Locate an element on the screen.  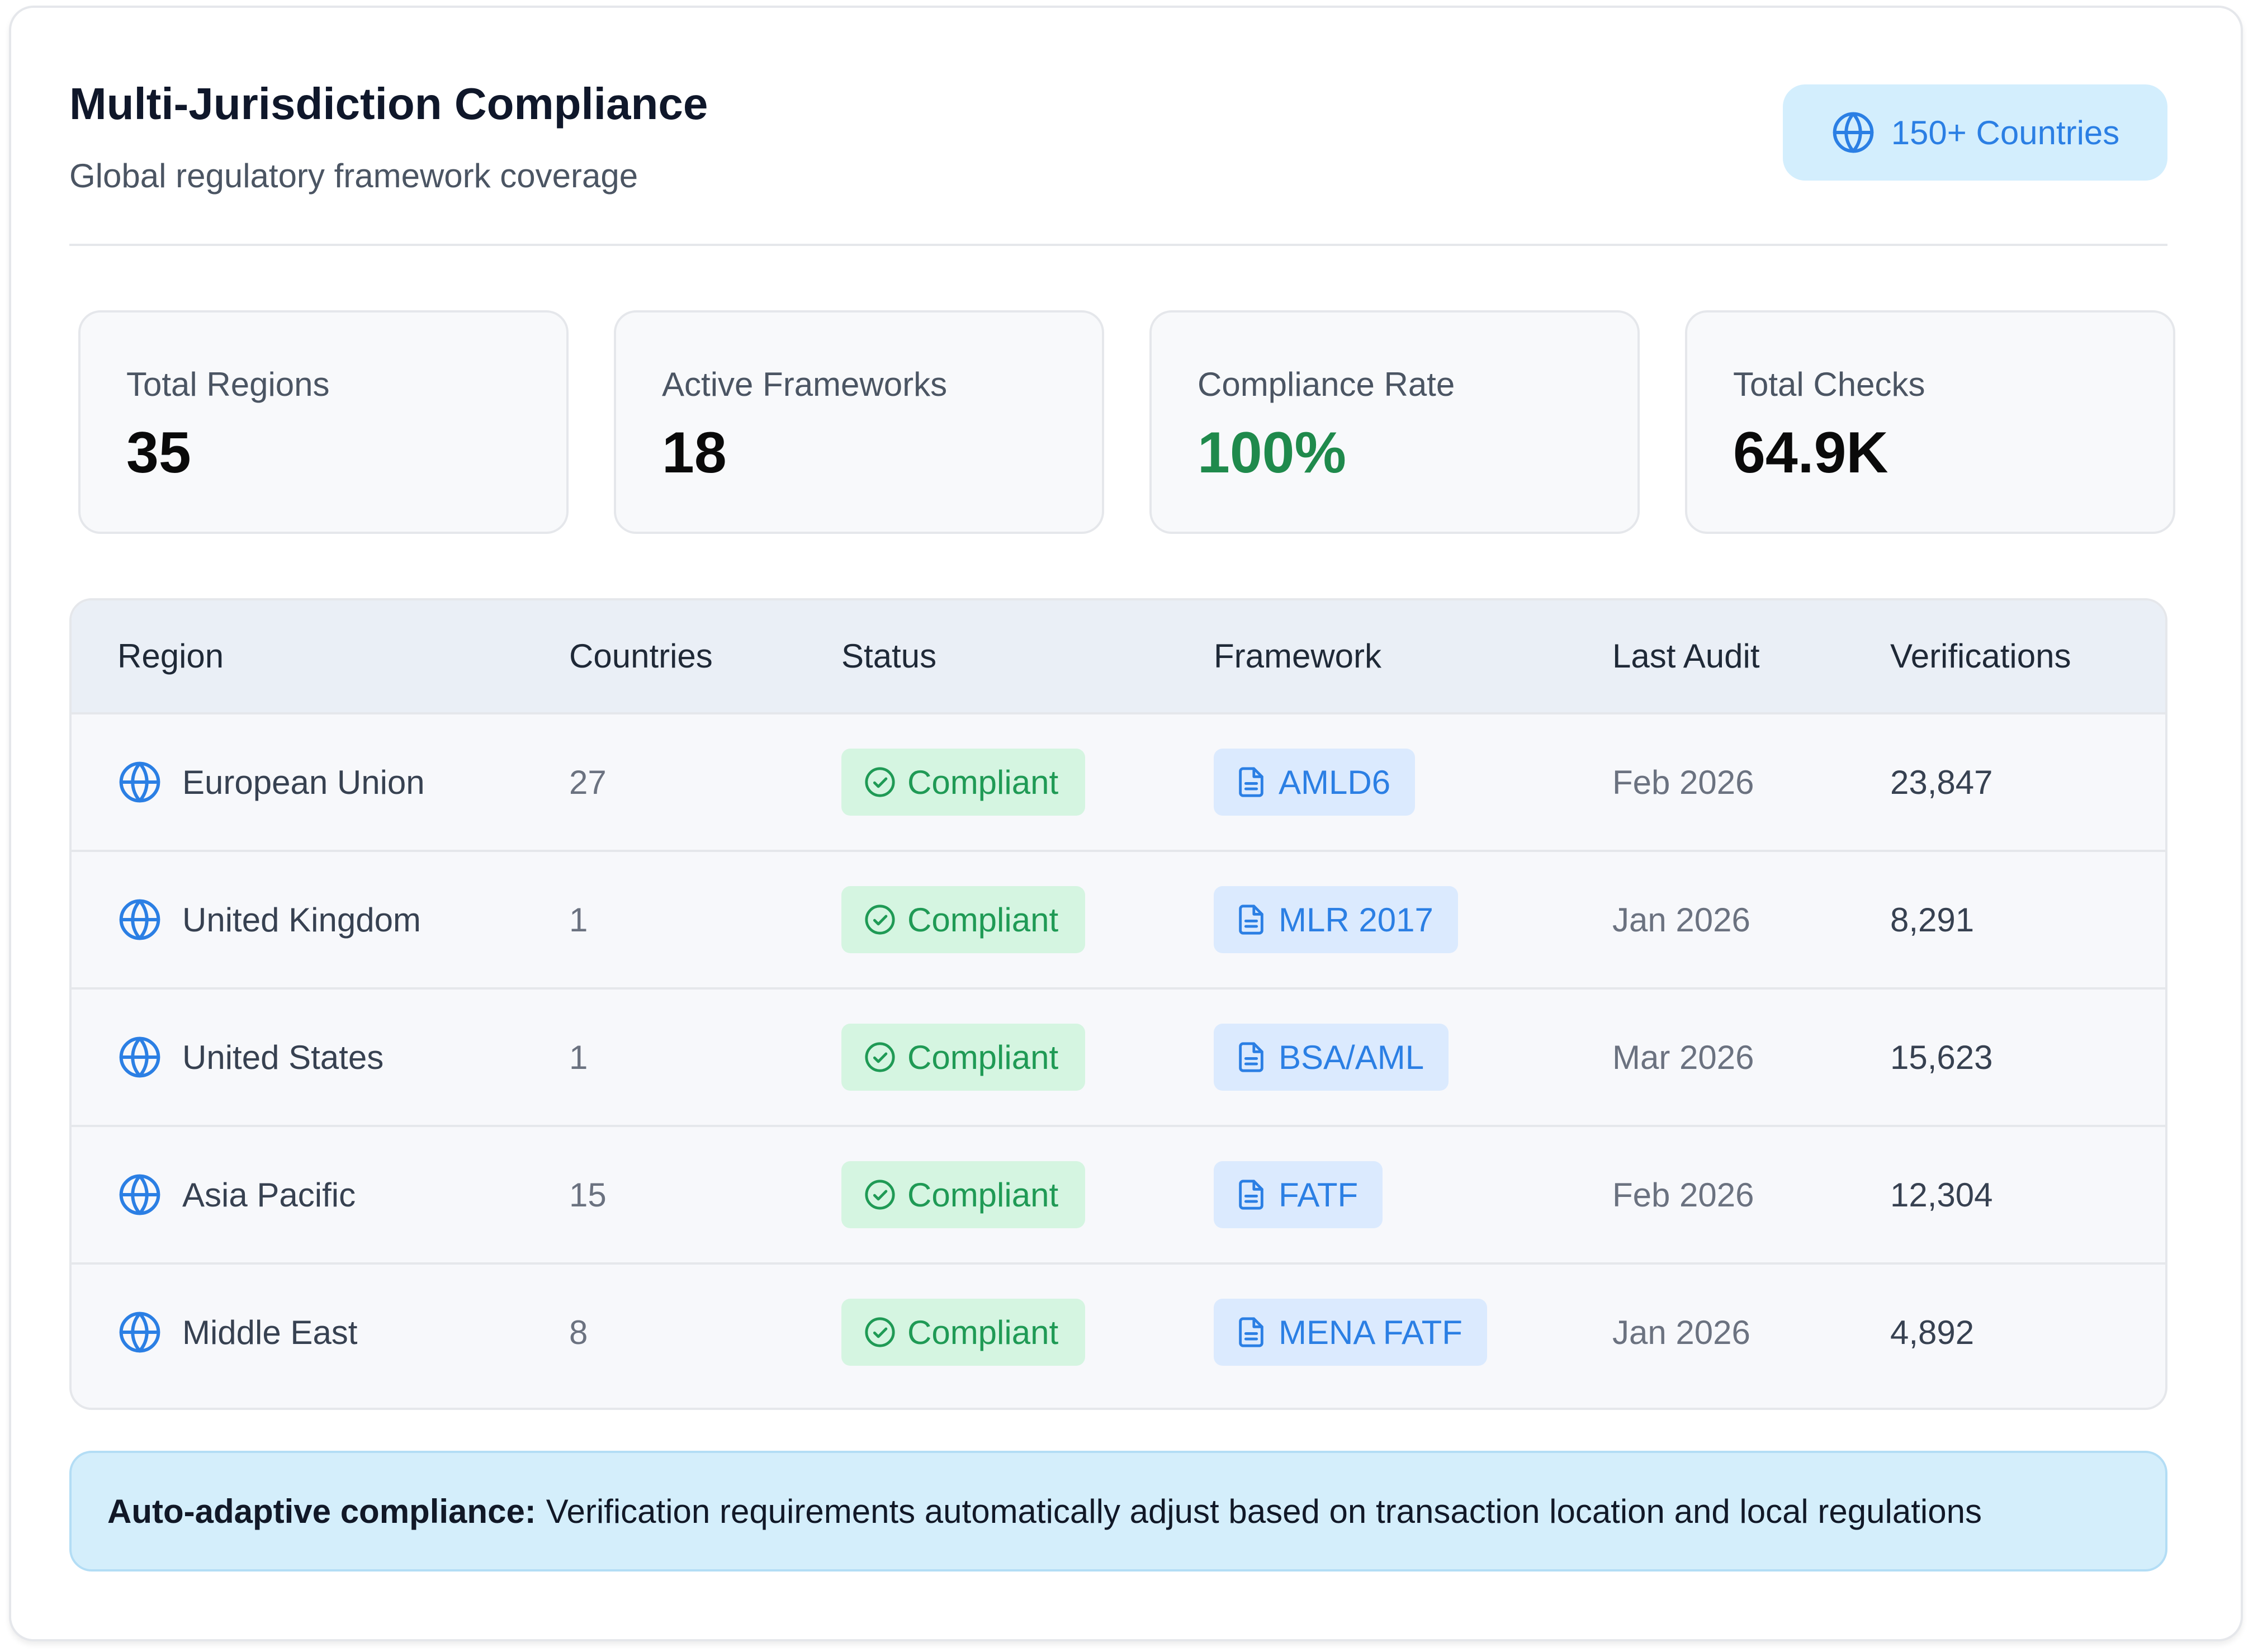
stat-value: 64.9K is located at coordinates (1810, 453).